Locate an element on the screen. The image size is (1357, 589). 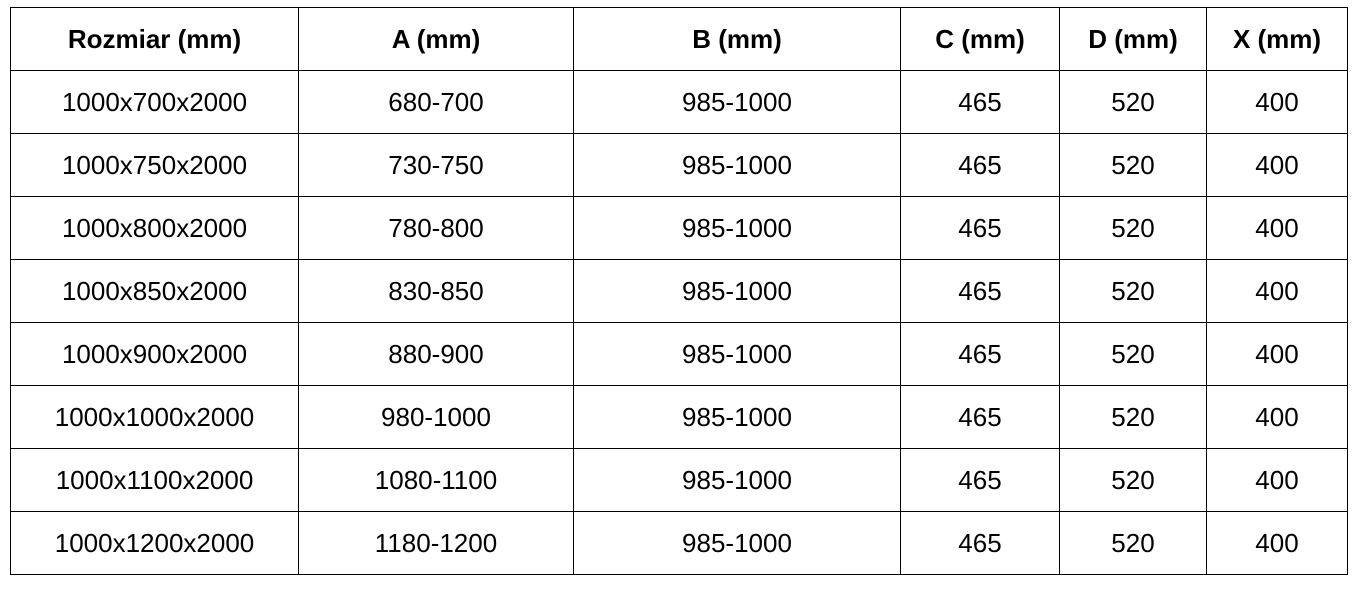
table-cell: 1180-1200 is located at coordinates (436, 543).